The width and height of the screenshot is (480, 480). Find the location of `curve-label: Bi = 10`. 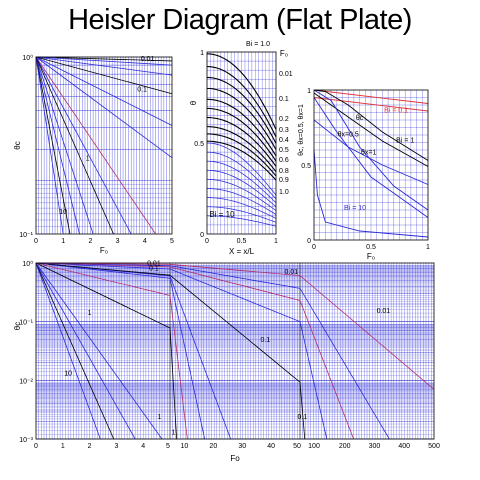

curve-label: Bi = 10 is located at coordinates (355, 208).